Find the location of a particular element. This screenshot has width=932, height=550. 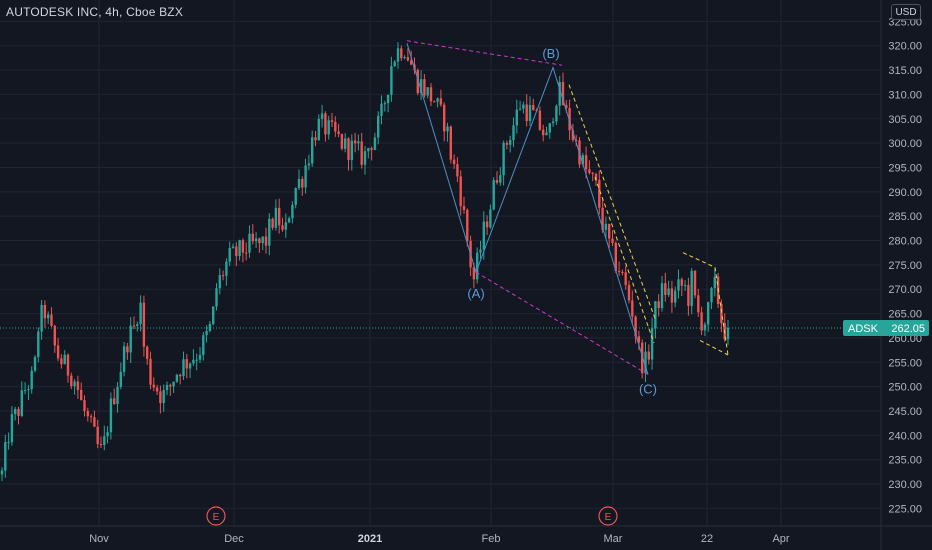

y-tick-label: 310.00 is located at coordinates (905, 95).